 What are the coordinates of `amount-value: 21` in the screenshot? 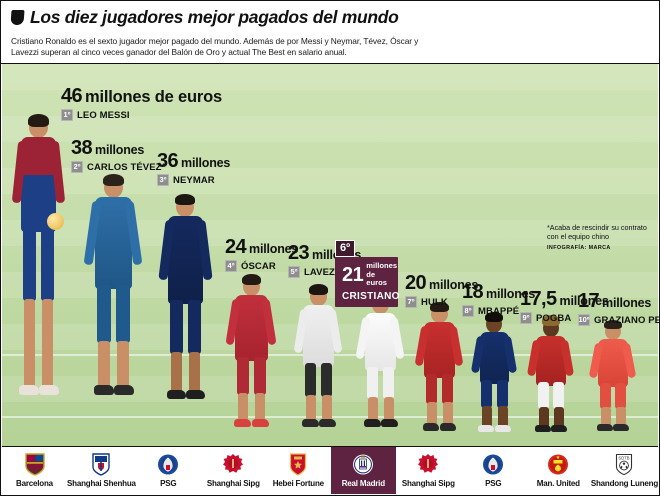 It's located at (353, 274).